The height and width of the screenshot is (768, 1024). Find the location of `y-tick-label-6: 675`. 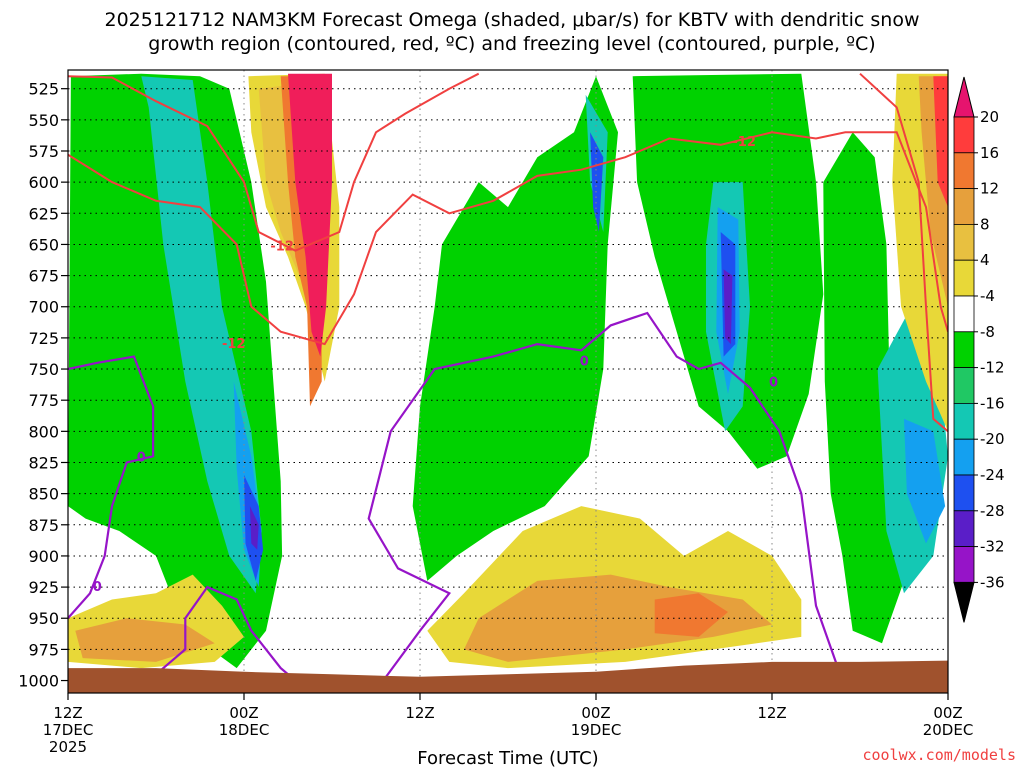

y-tick-label-6: 675 is located at coordinates (43, 276).